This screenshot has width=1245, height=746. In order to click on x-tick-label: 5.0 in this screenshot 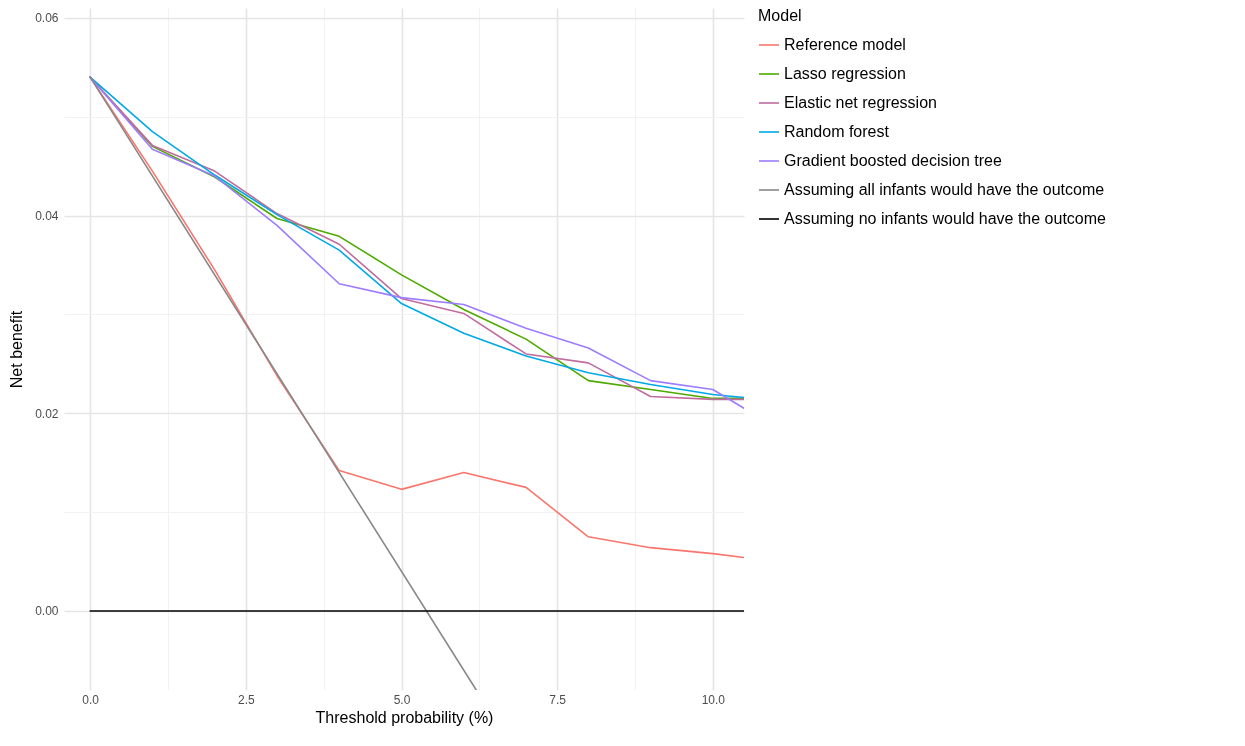, I will do `click(402, 699)`.